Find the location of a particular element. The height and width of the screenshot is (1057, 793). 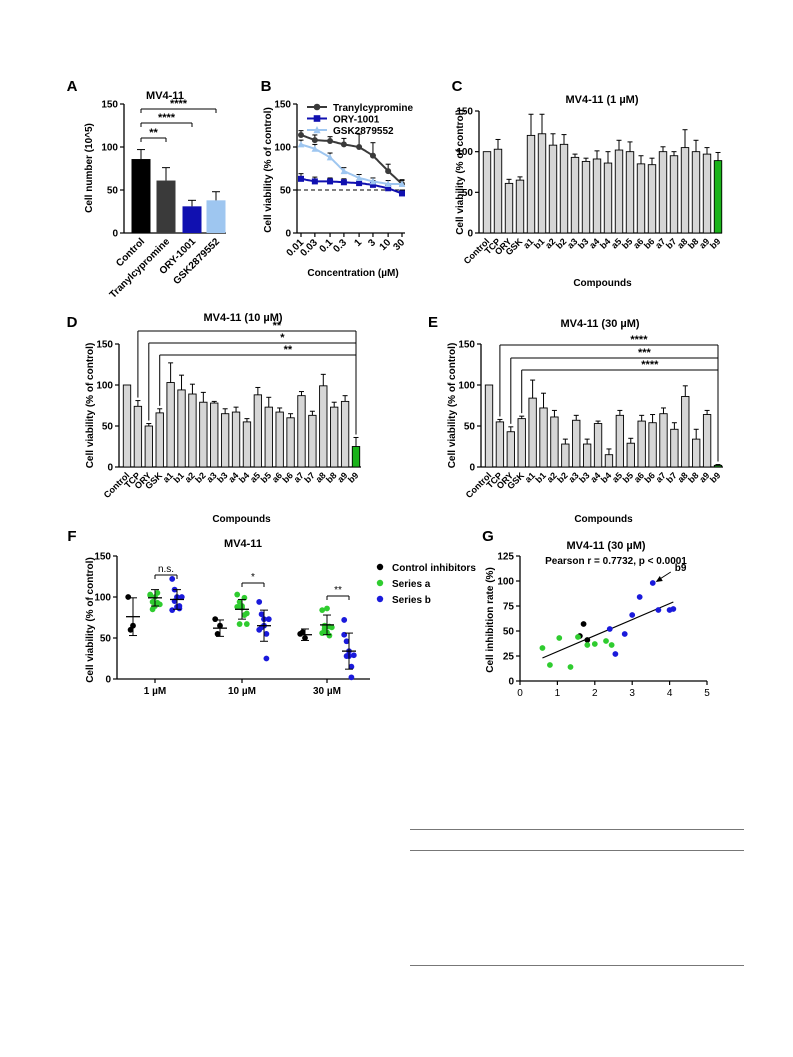

panel-letter: C is located at coordinates (457, 86).